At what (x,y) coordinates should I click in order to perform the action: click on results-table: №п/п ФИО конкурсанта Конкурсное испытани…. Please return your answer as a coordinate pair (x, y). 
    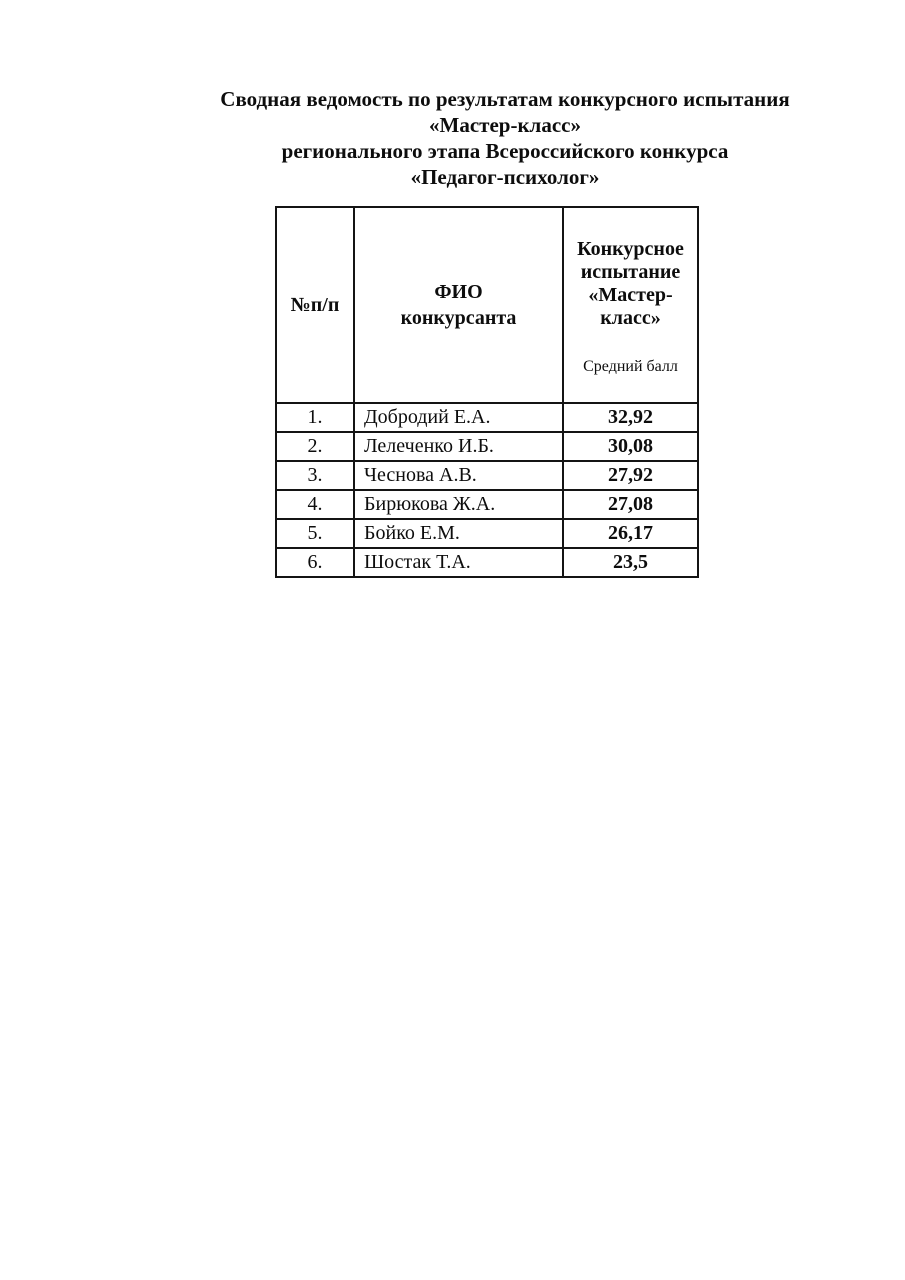
    Looking at the image, I should click on (487, 392).